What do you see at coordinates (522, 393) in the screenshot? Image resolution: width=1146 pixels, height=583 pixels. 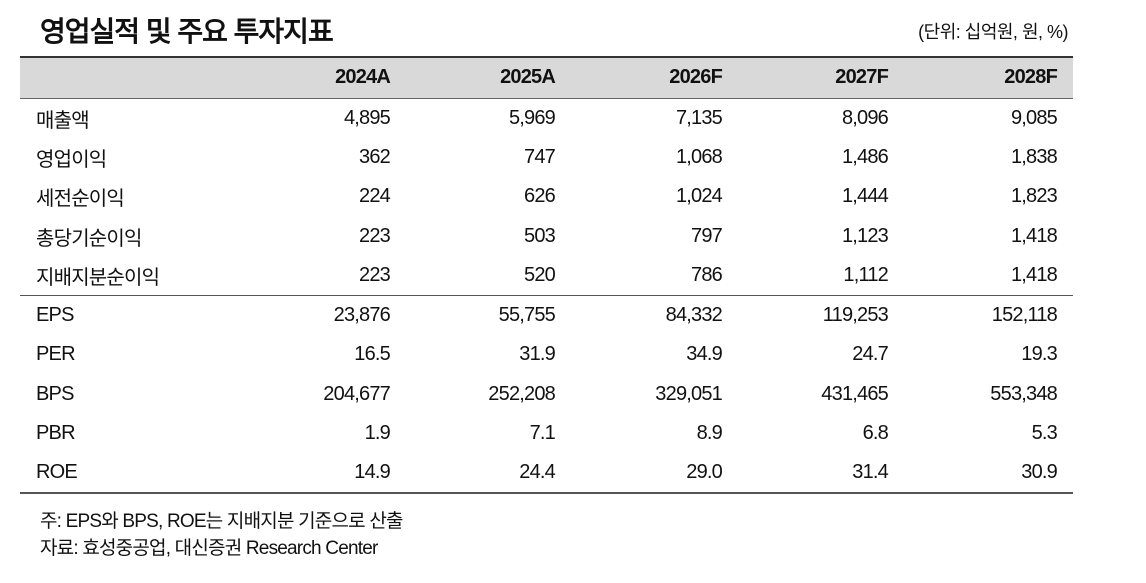 I see `cell: 252,208` at bounding box center [522, 393].